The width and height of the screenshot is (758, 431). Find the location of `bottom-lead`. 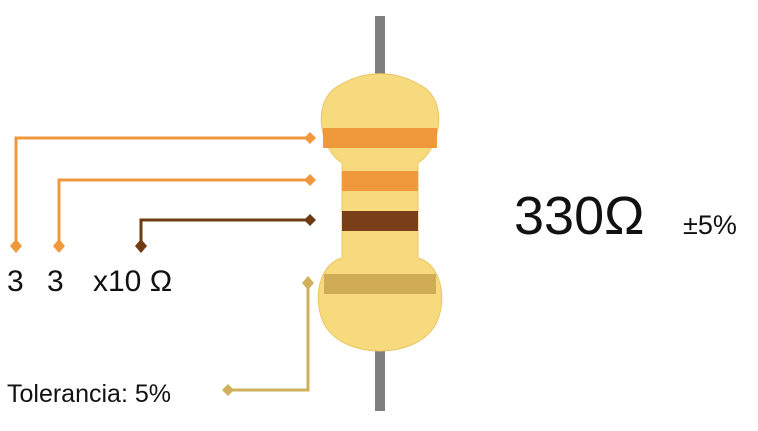

bottom-lead is located at coordinates (380, 378).